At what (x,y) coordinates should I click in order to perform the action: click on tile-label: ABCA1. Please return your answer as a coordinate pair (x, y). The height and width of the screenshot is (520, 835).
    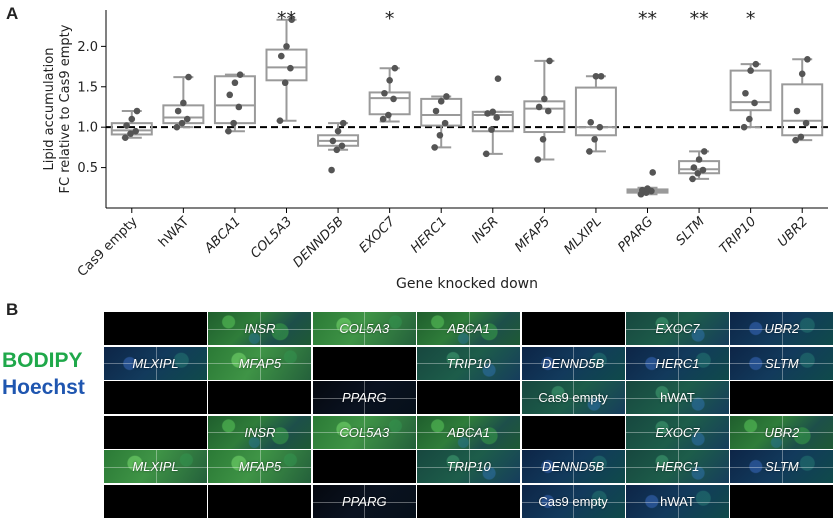
    Looking at the image, I should click on (468, 328).